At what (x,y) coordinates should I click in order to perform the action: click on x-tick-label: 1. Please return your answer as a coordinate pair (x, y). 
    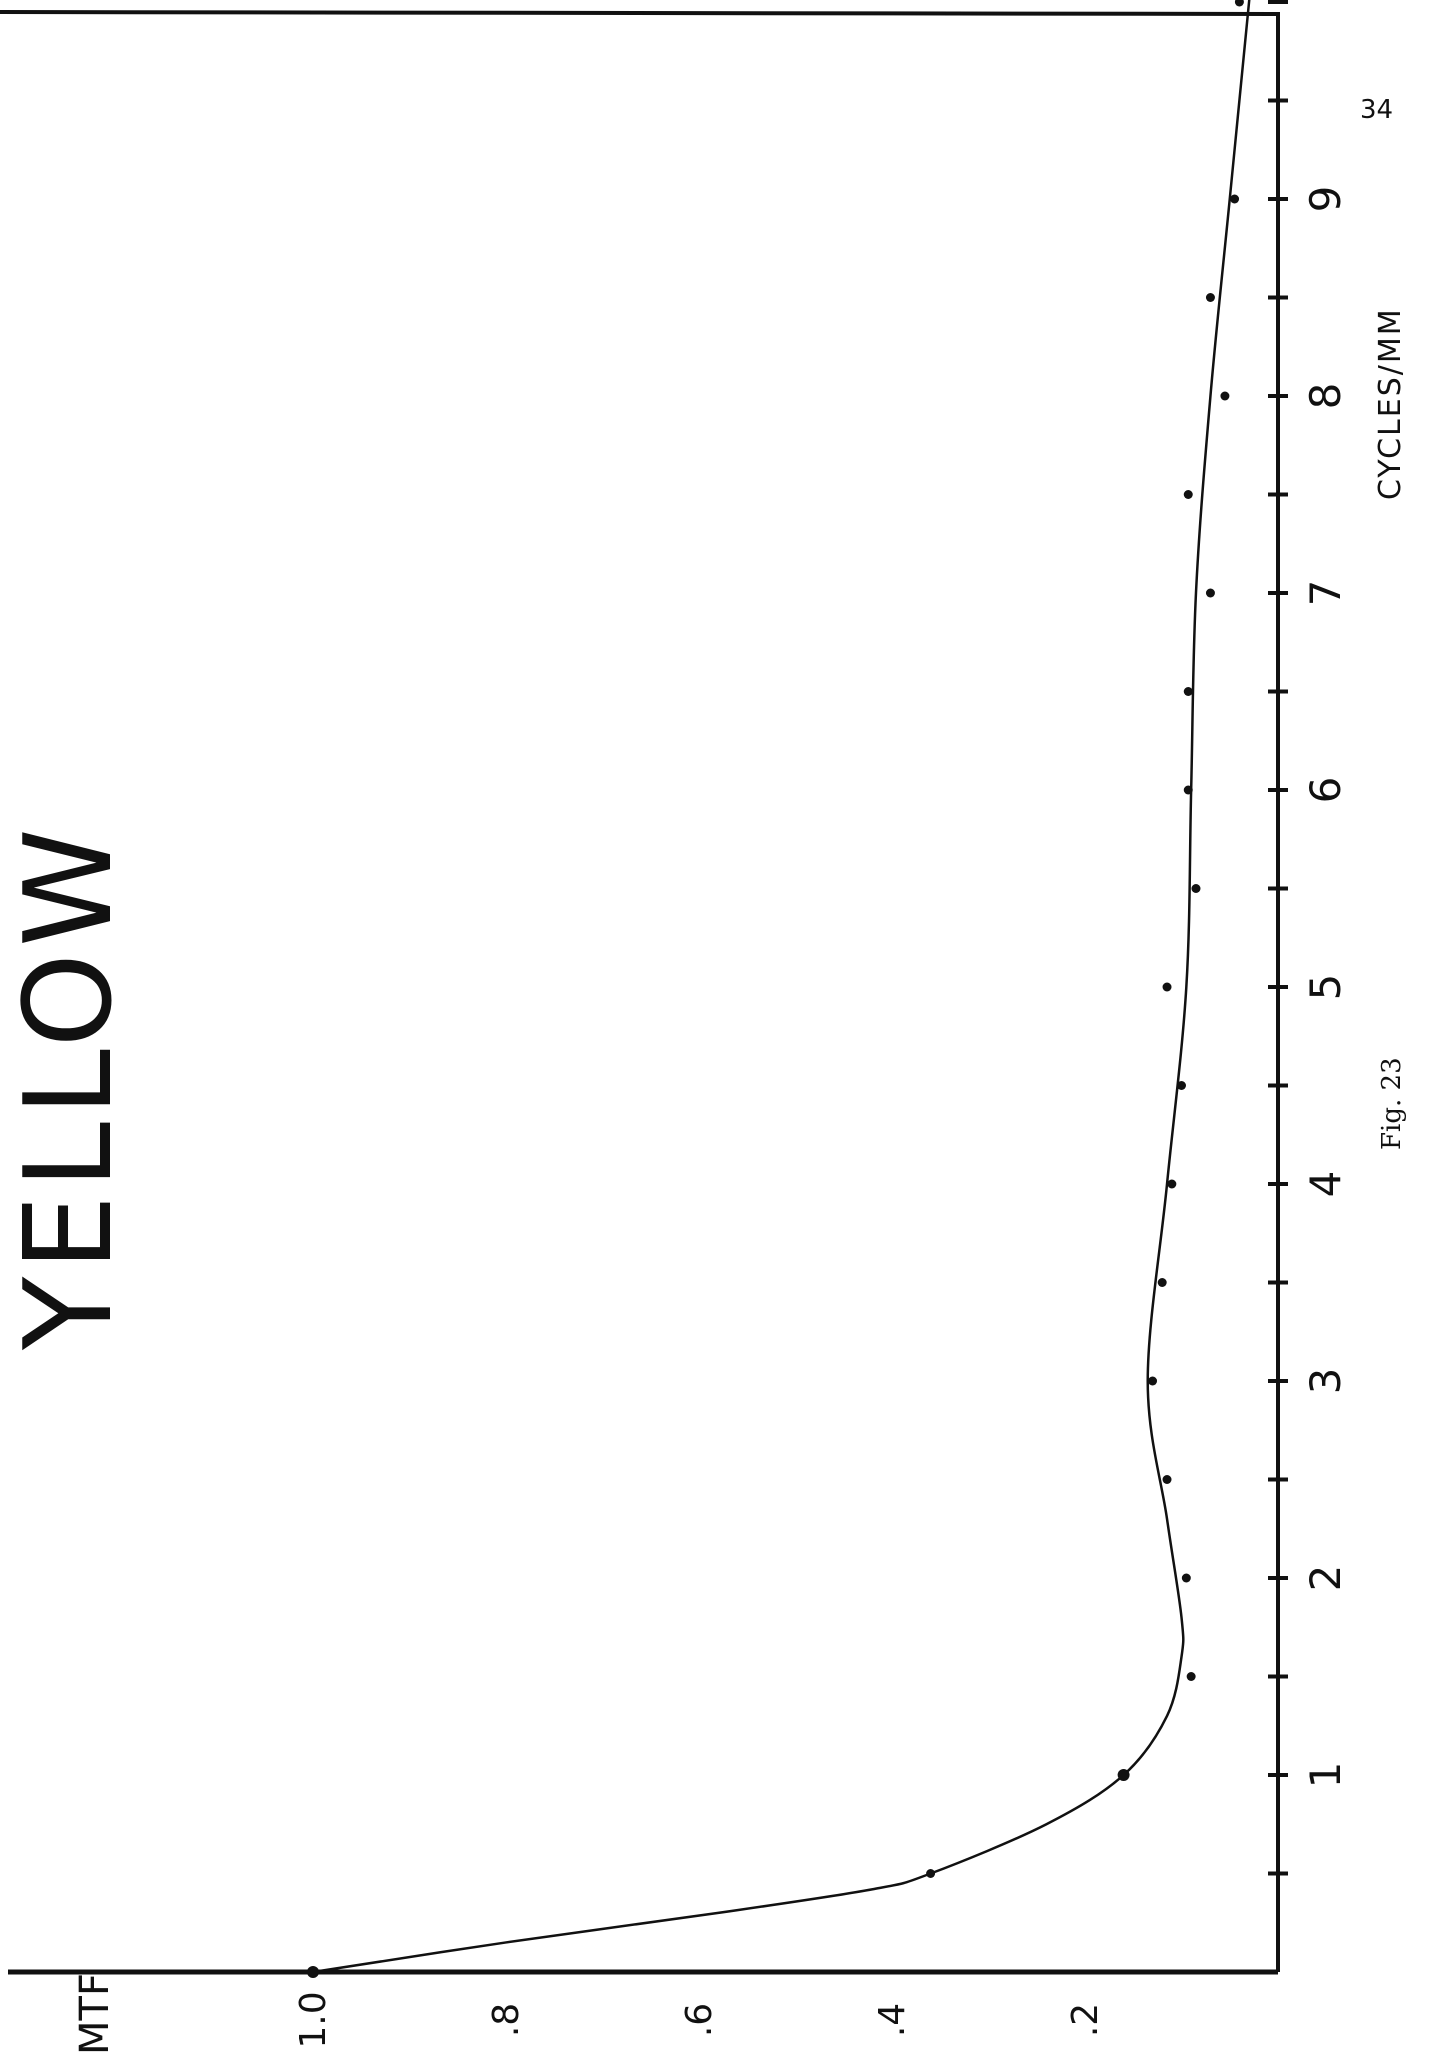
    Looking at the image, I should click on (1325, 1775).